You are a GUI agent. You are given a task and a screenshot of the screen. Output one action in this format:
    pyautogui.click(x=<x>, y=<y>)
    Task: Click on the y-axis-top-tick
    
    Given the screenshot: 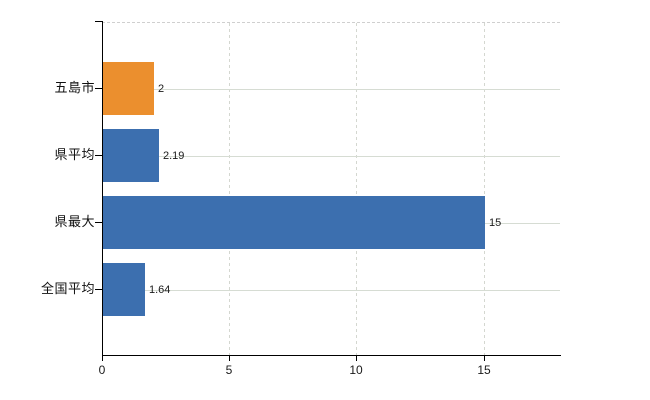 What is the action you would take?
    pyautogui.click(x=99, y=21)
    